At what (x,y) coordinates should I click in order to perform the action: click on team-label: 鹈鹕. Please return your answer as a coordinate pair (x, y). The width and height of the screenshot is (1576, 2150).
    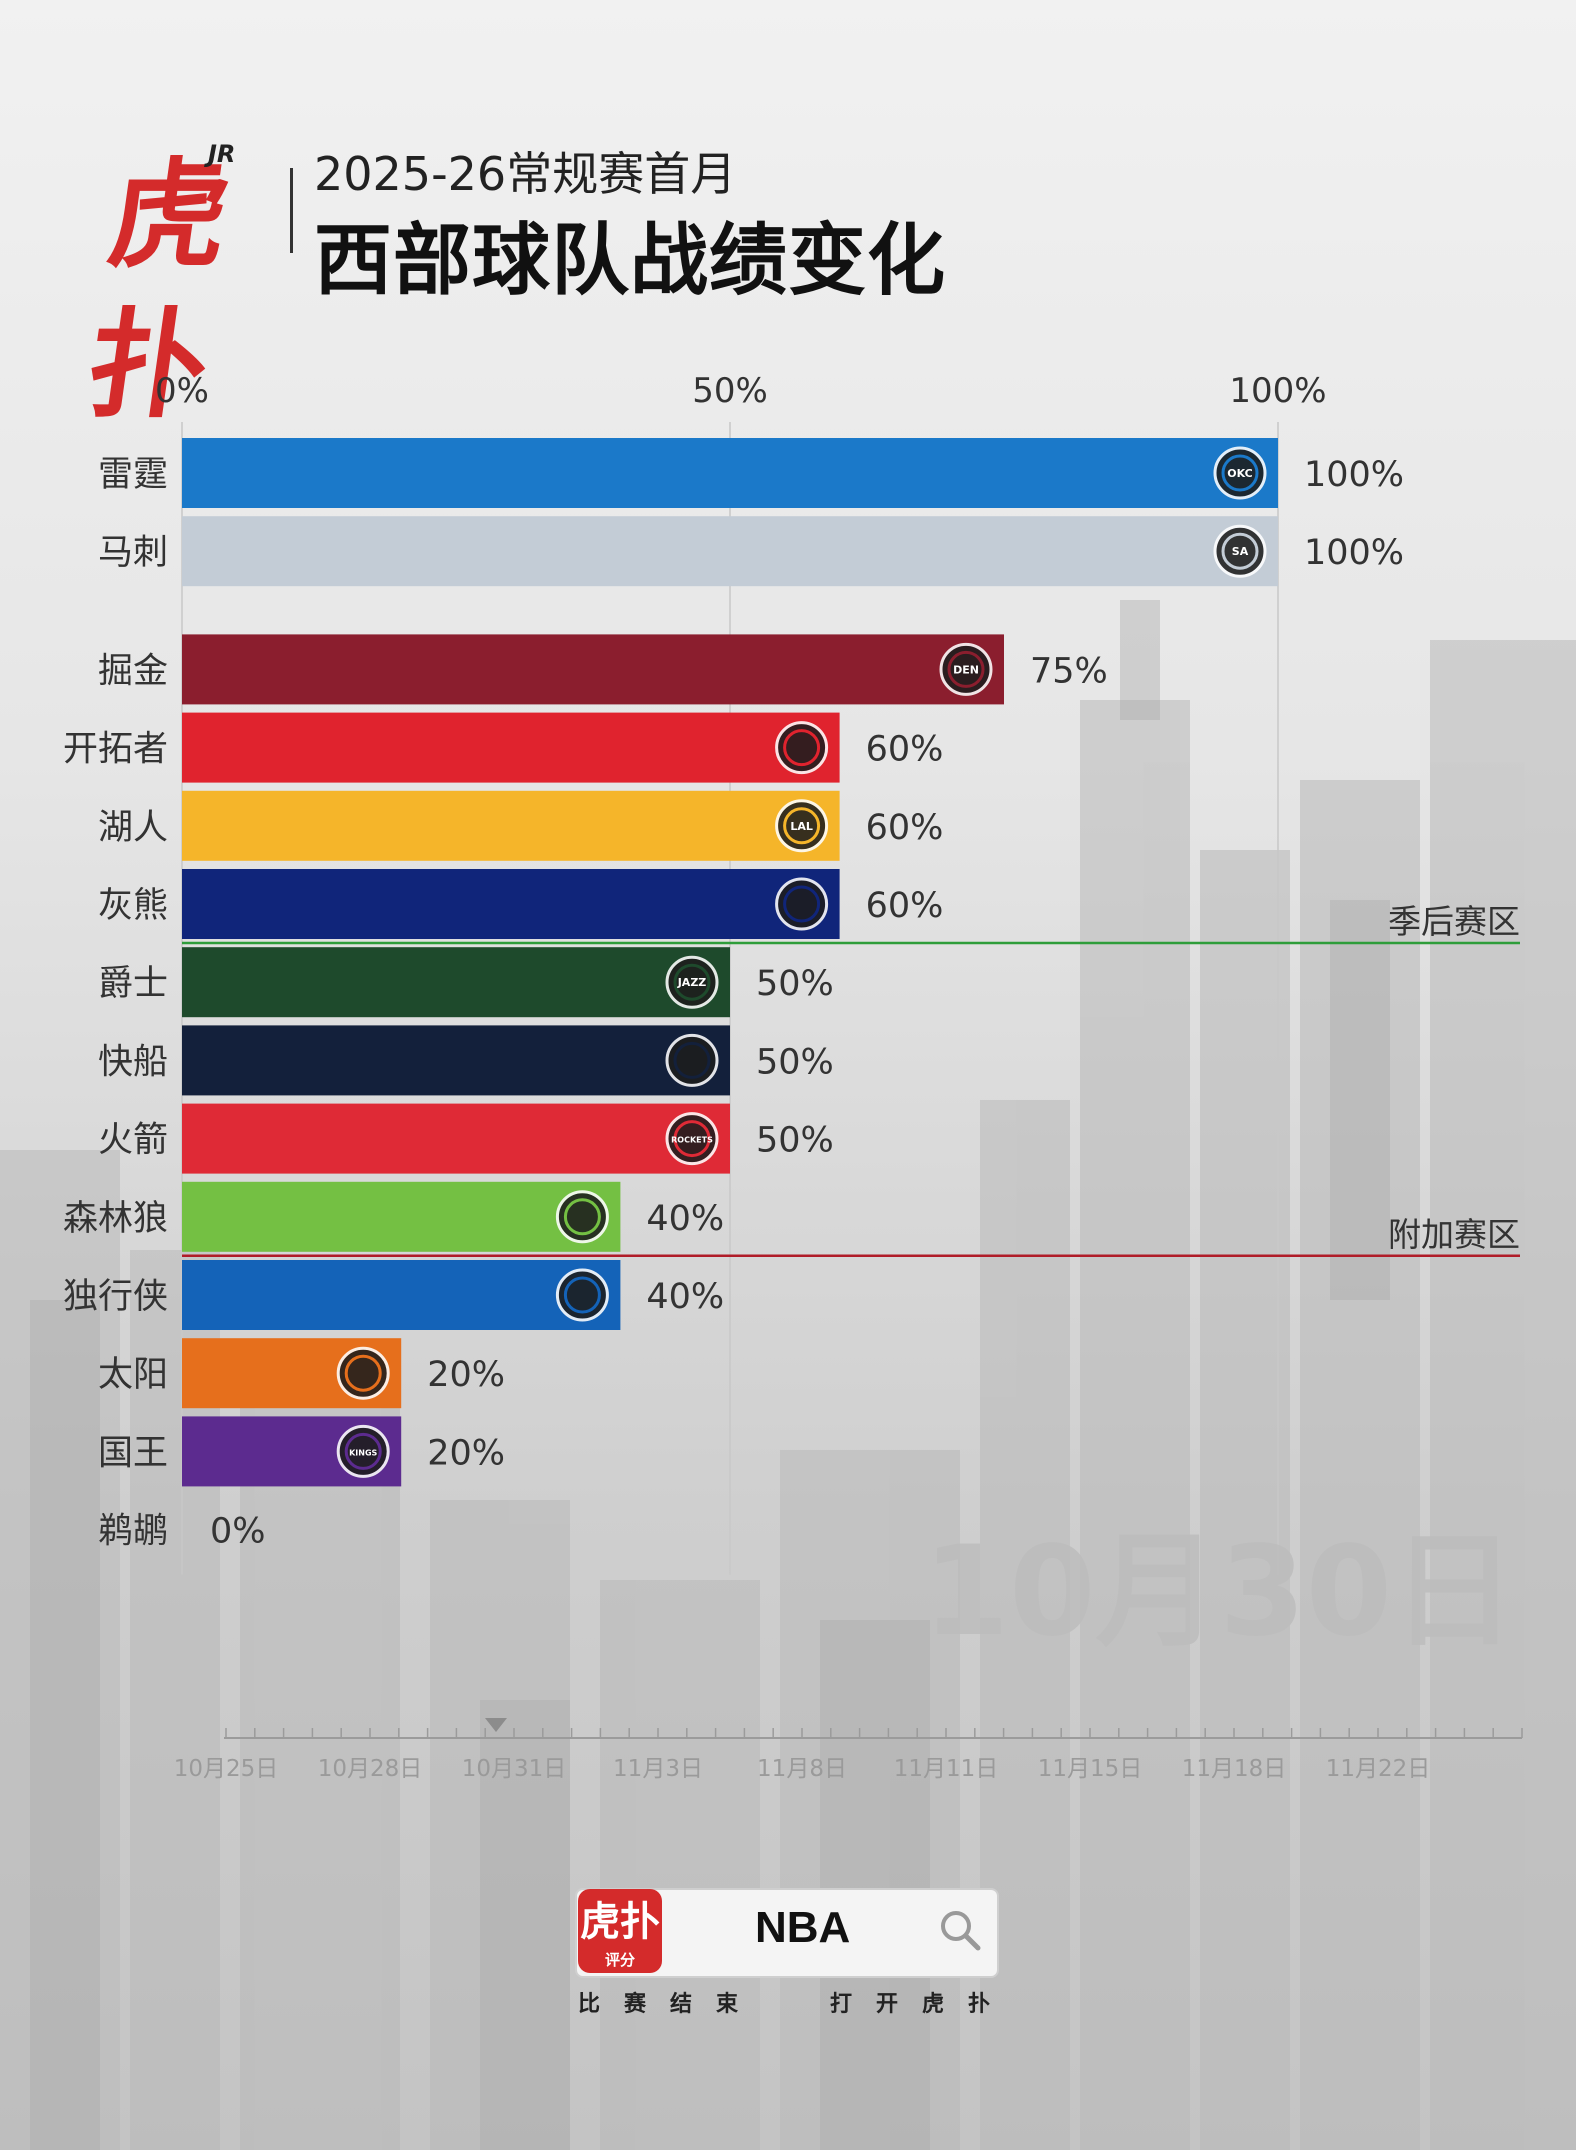
    Looking at the image, I should click on (133, 1532).